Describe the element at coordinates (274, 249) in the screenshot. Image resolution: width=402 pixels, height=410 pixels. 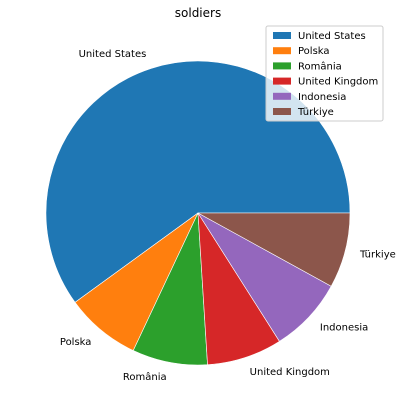
I see `pie-slice-turkiye` at that location.